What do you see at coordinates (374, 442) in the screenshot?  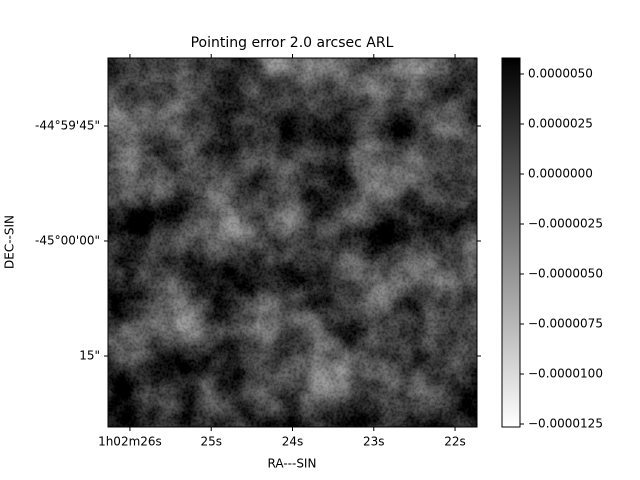 I see `x-tick-label: 23s` at bounding box center [374, 442].